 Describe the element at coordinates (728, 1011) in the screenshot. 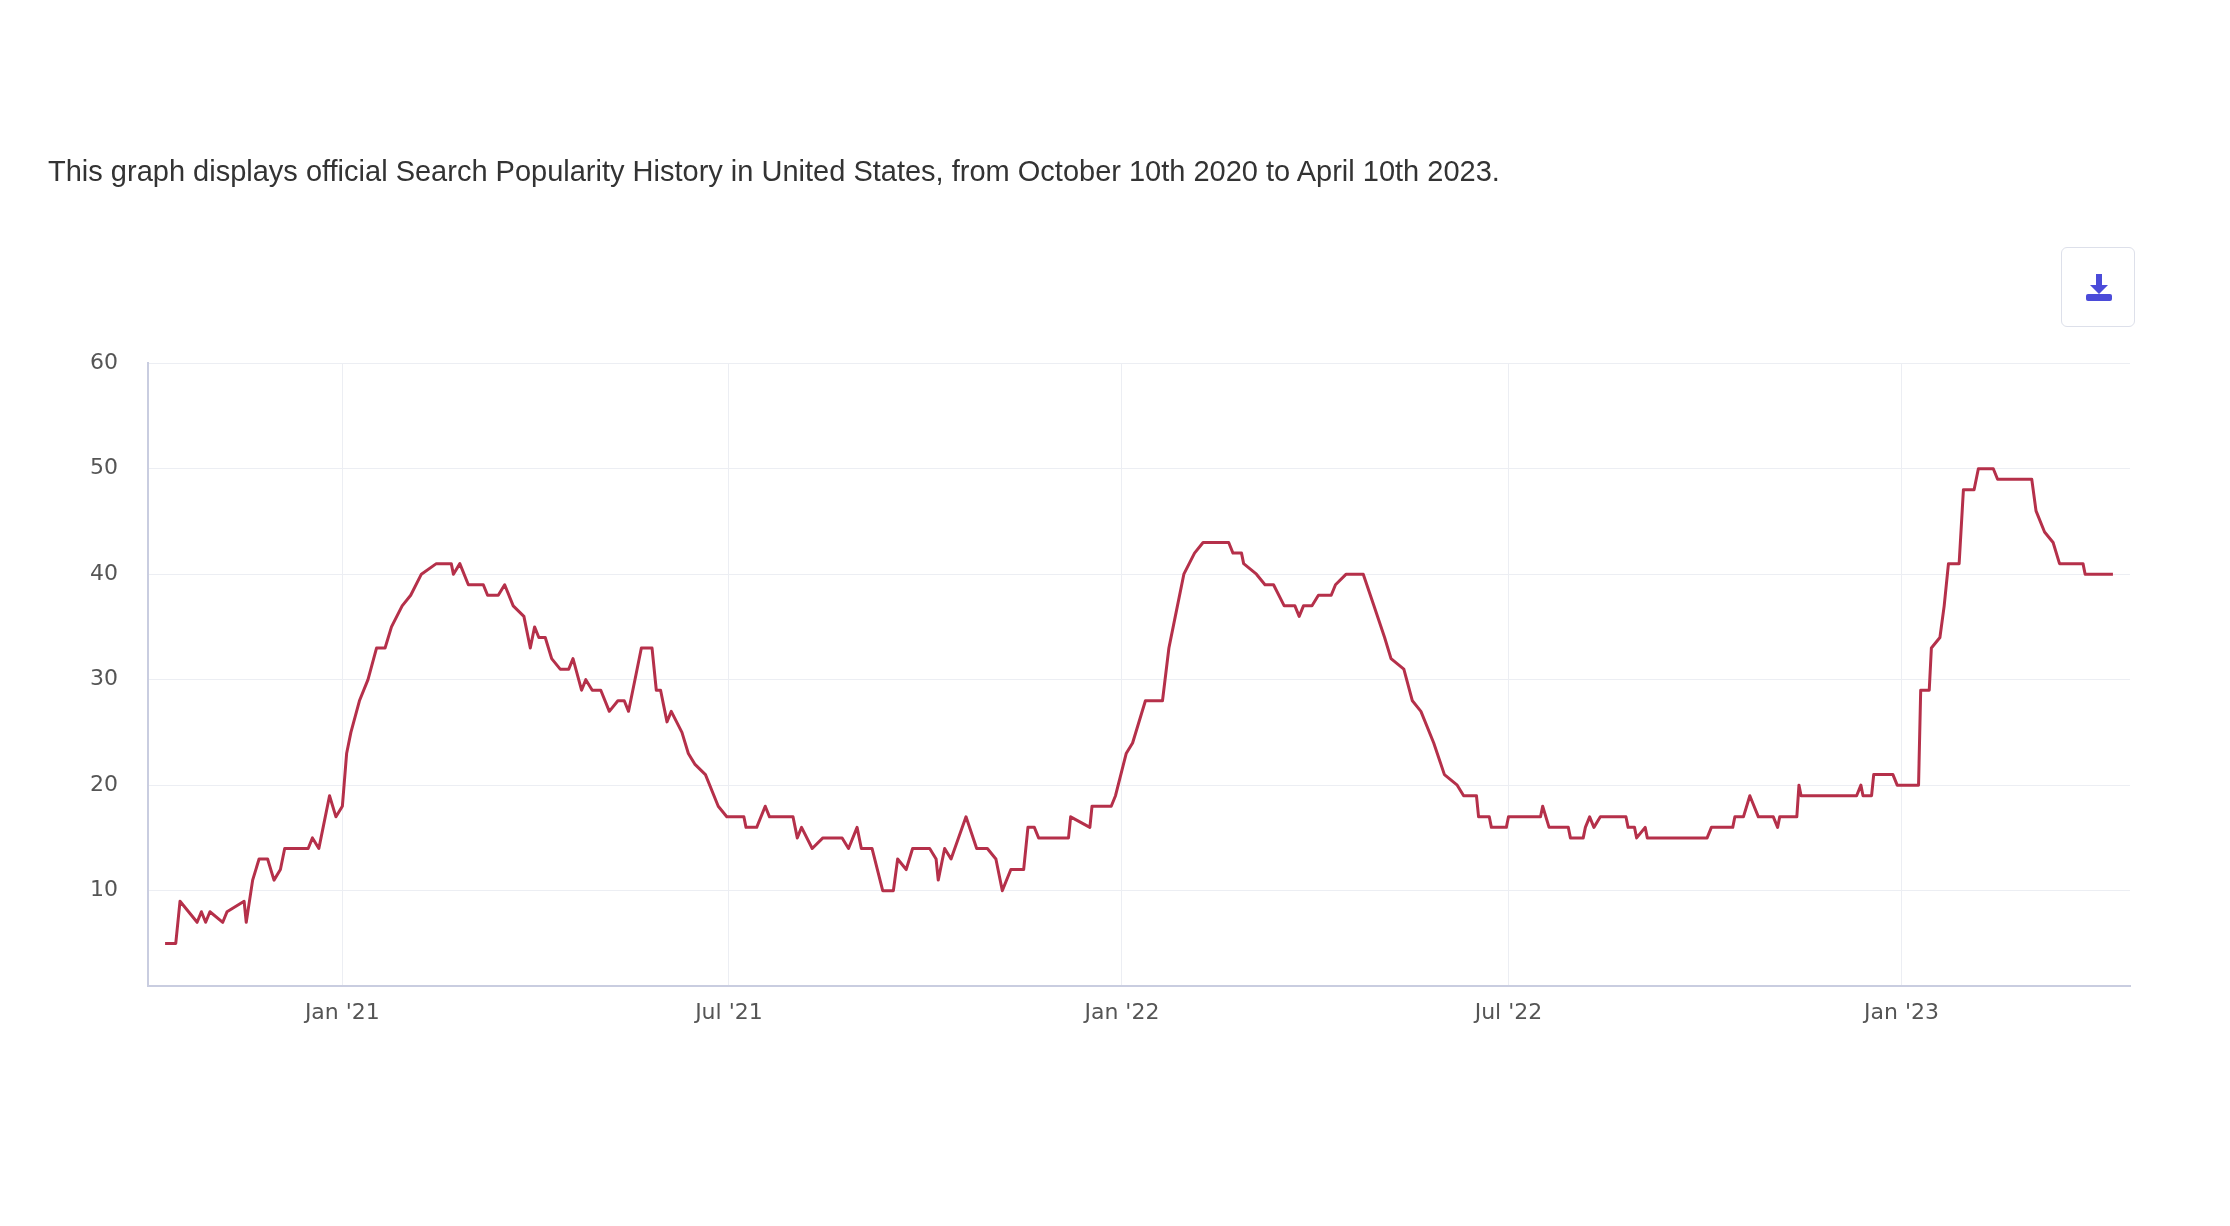

I see `x-tick-label: Jul '21` at that location.